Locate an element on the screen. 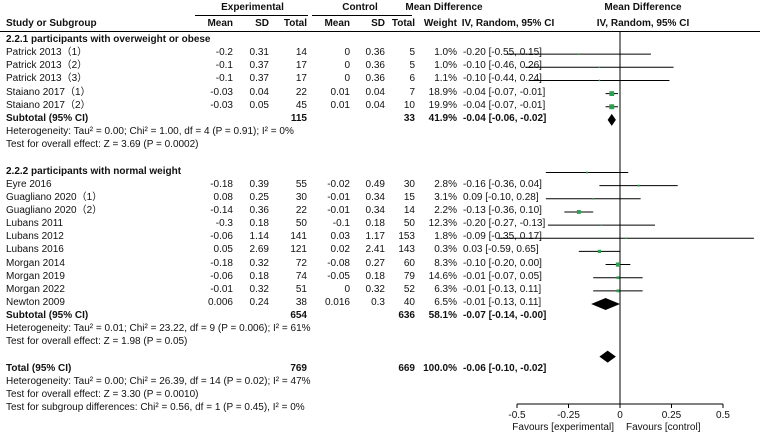  header-weight: Weight is located at coordinates (440, 23).